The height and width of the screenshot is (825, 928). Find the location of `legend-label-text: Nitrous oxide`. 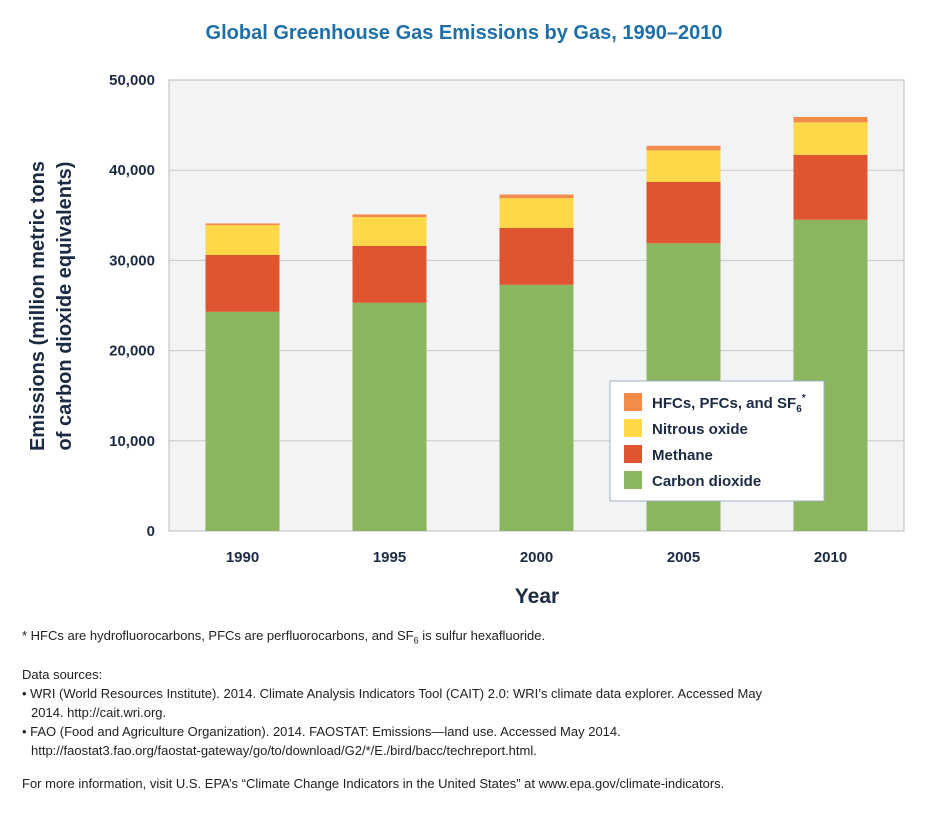

legend-label-text: Nitrous oxide is located at coordinates (700, 429).